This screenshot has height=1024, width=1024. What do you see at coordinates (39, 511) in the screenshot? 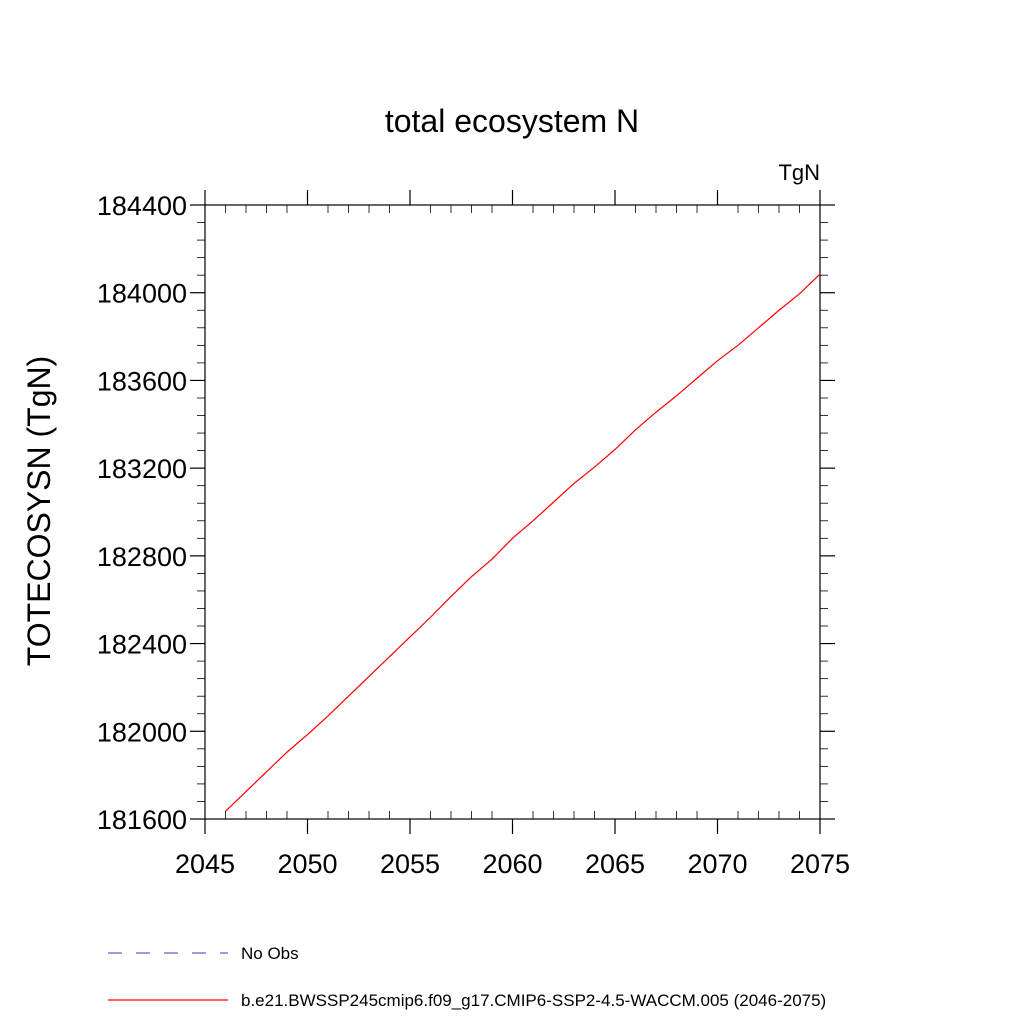
I see `y-axis-label: TOTECOSYSN (TgN)` at bounding box center [39, 511].